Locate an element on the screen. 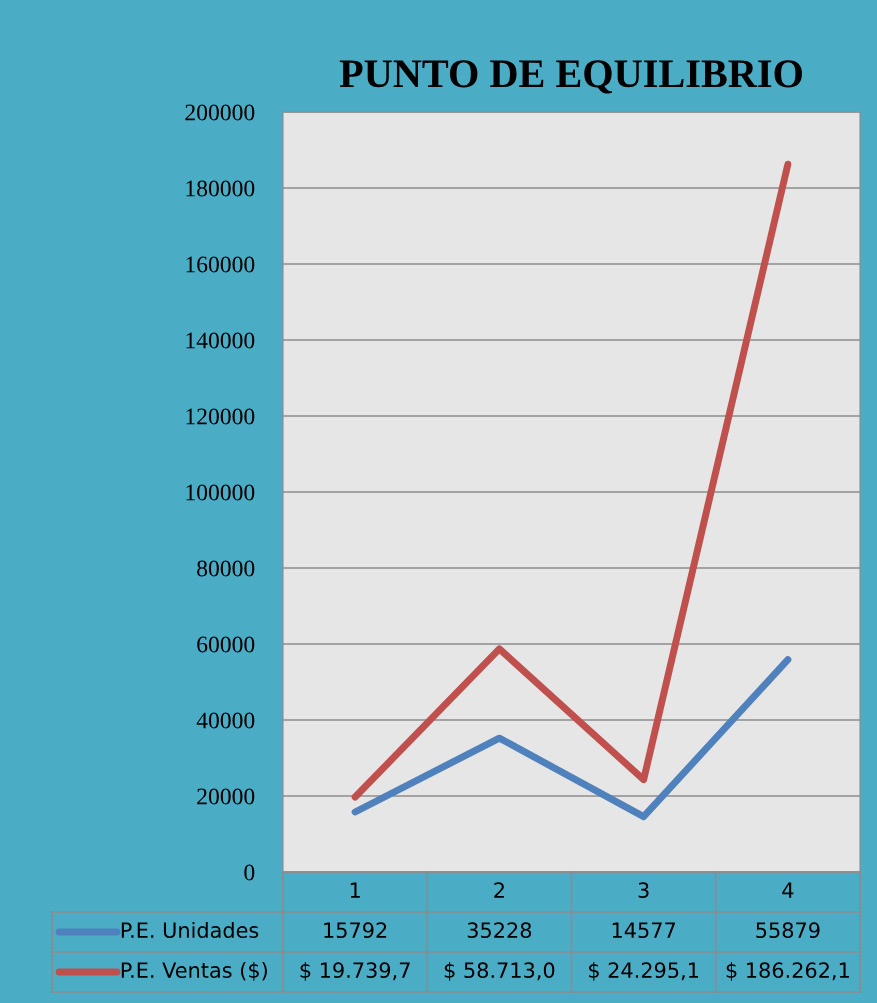 The width and height of the screenshot is (877, 1003). data-label: 14577 is located at coordinates (643, 930).